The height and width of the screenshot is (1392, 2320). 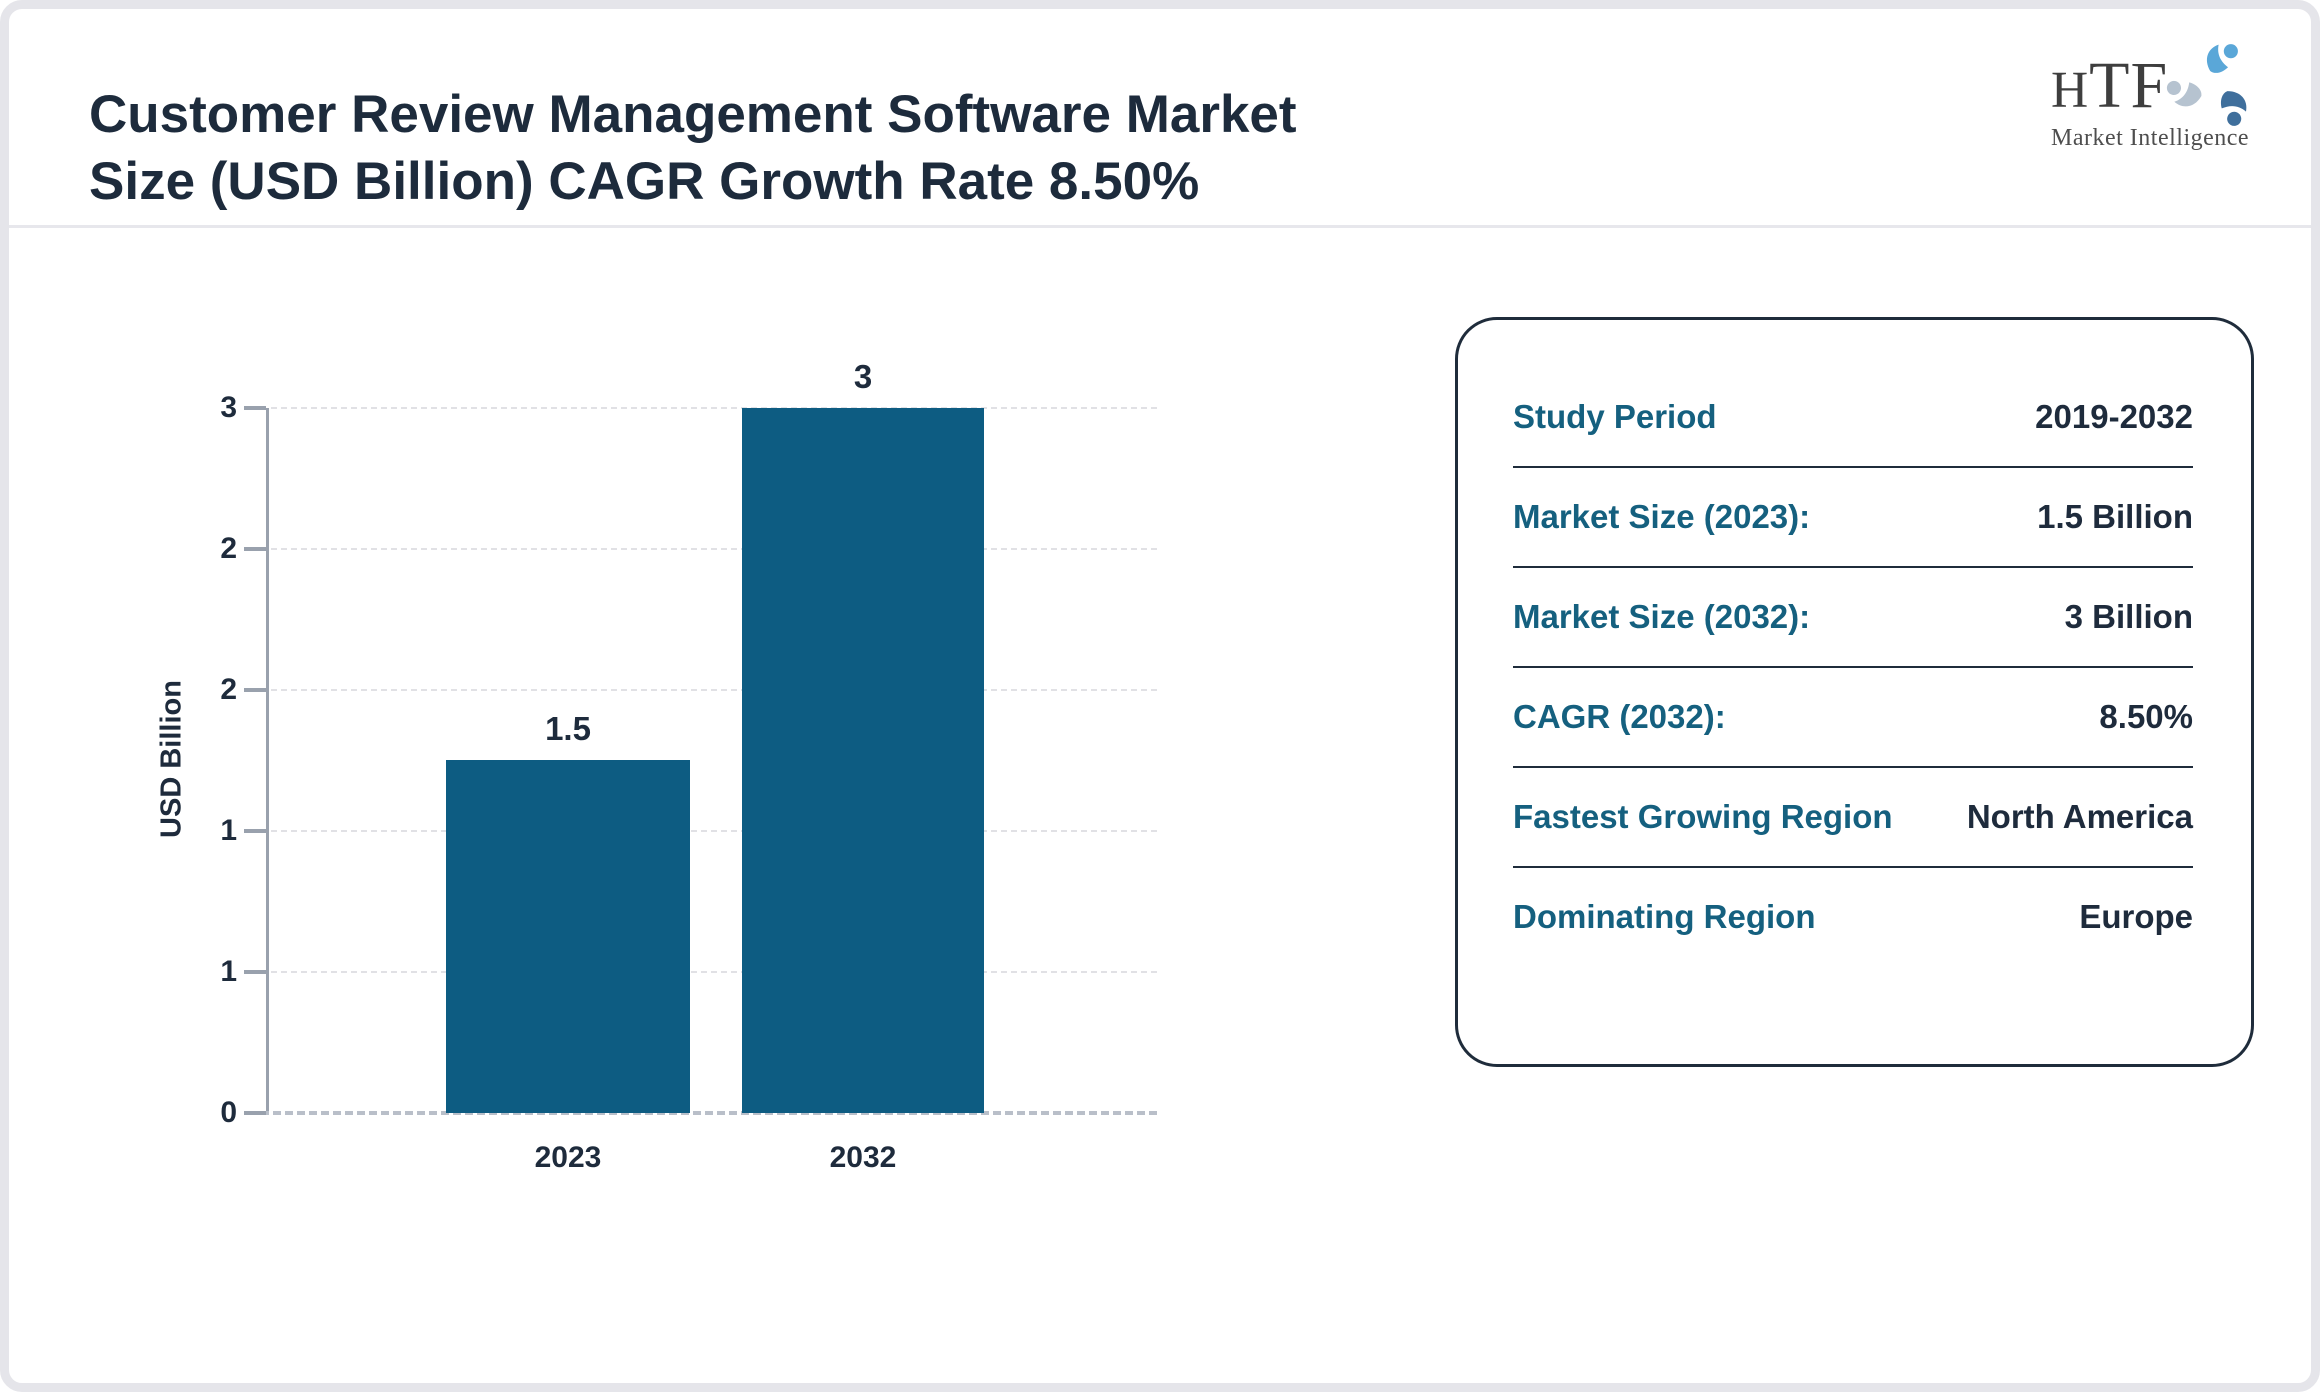 What do you see at coordinates (863, 376) in the screenshot?
I see `bar-value-label: 3` at bounding box center [863, 376].